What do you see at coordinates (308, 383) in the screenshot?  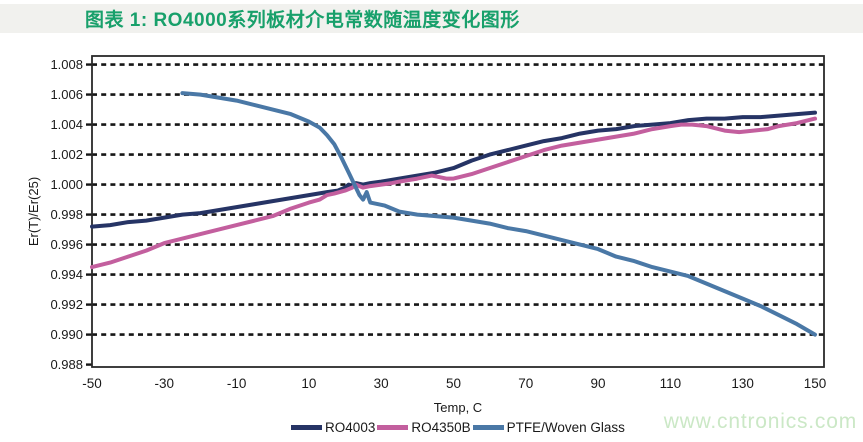 I see `svg-text: 10` at bounding box center [308, 383].